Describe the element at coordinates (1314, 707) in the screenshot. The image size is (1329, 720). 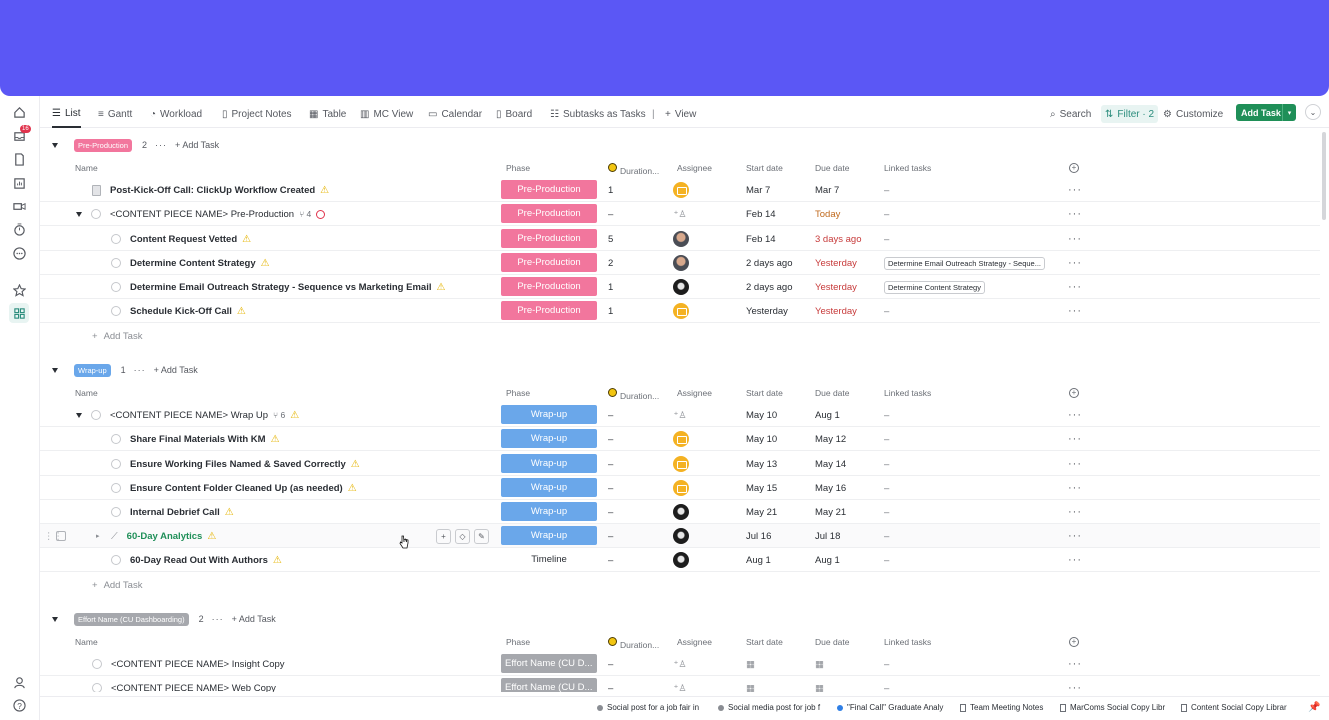
I see `pin-icon: 📌` at that location.